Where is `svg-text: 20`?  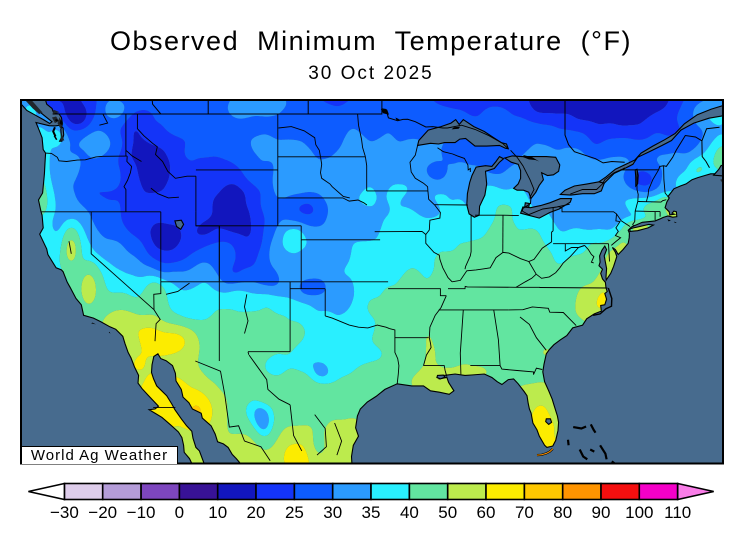
svg-text: 20 is located at coordinates (256, 512).